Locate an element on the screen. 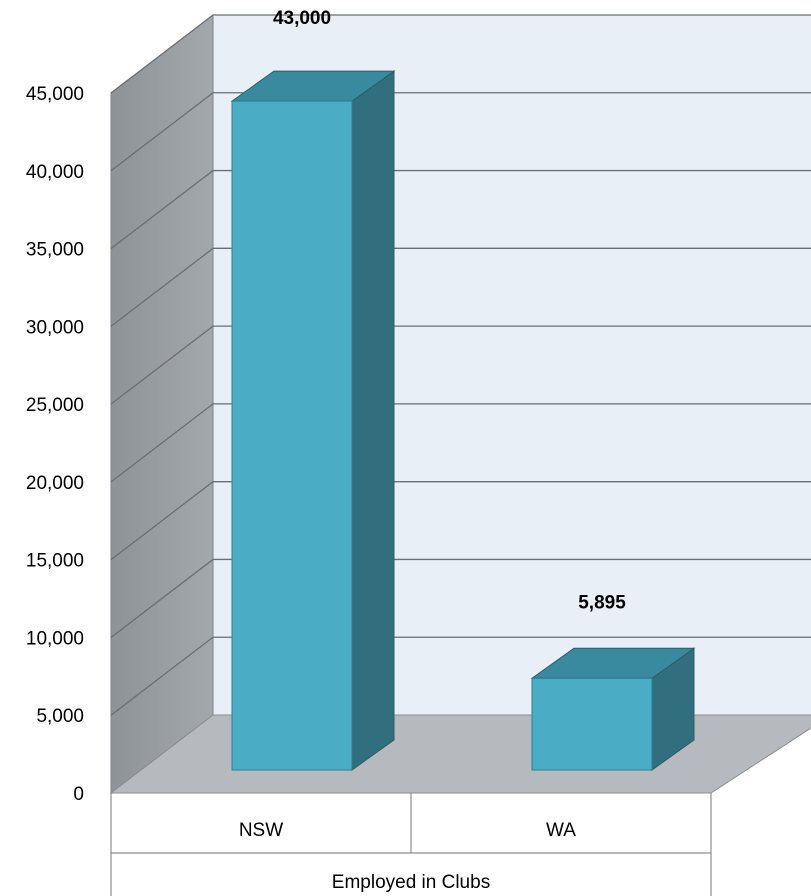 The width and height of the screenshot is (811, 896). y-tick-label: 5,000 is located at coordinates (60, 716).